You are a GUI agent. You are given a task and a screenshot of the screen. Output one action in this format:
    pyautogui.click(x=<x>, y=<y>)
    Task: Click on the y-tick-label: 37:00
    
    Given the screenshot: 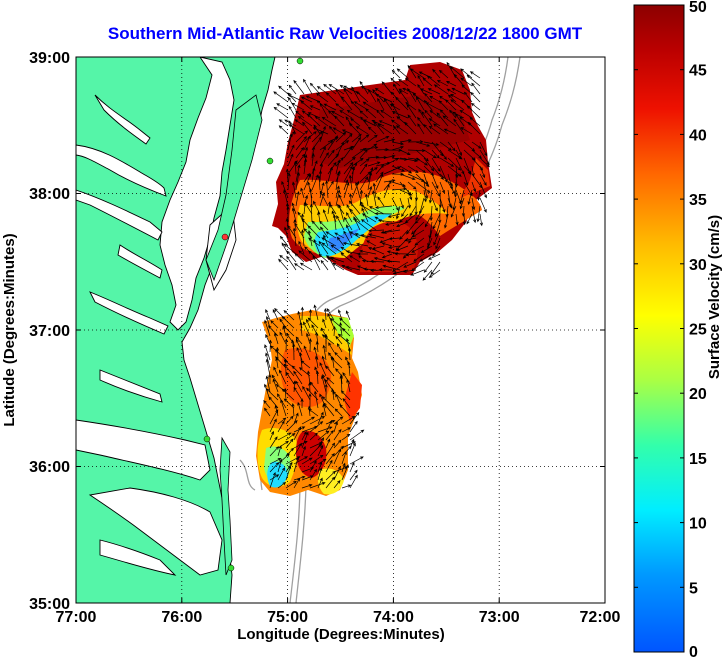 What is the action you would take?
    pyautogui.click(x=49, y=331)
    